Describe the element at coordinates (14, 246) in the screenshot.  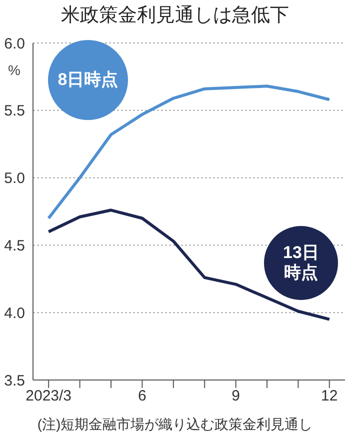
I see `y-tick-label: 4.5` at that location.